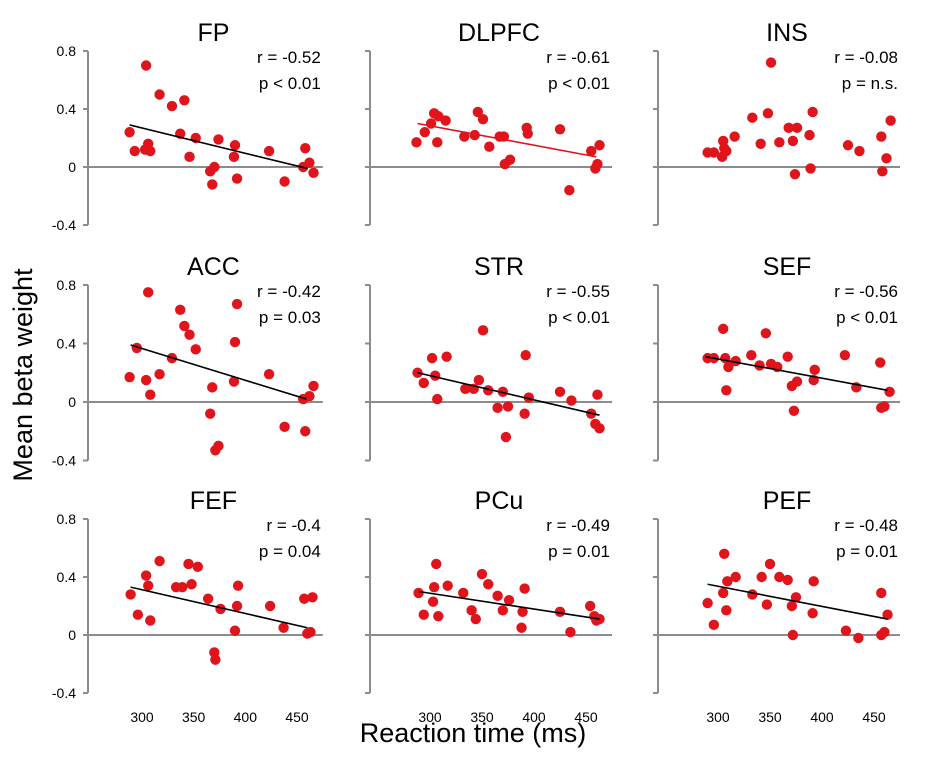 This screenshot has height=759, width=931. I want to click on panel-fp: -0.4 0 0.4 0.8 FP r = -0.52 p < 0.01, so click(187, 126).